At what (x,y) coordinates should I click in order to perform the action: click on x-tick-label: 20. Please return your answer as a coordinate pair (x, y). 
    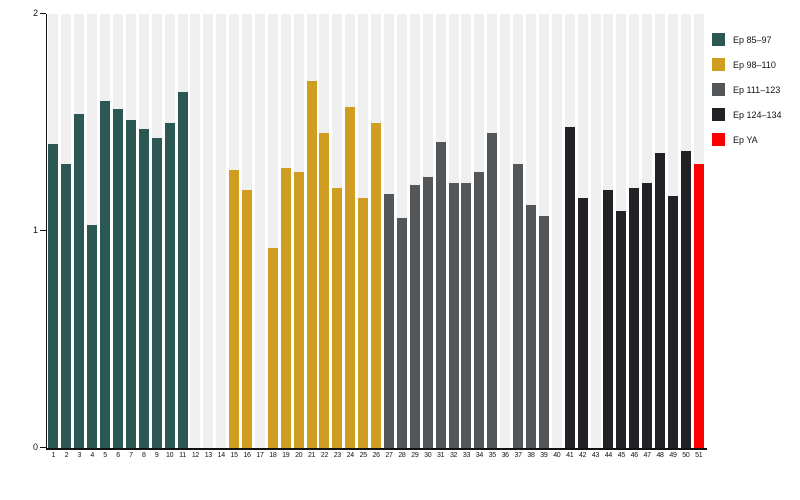
    Looking at the image, I should click on (299, 455).